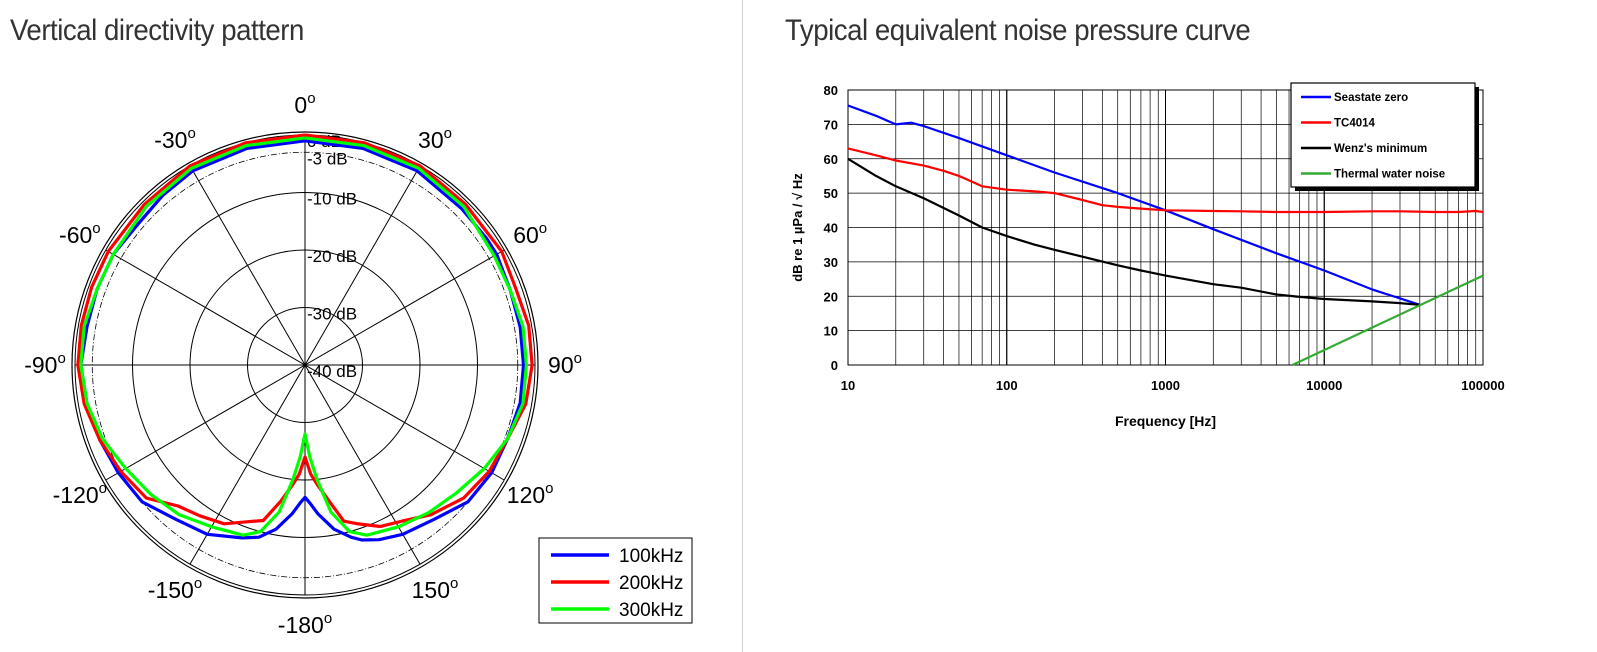 The width and height of the screenshot is (1597, 652). What do you see at coordinates (831, 296) in the screenshot?
I see `noise-y-tick-label: 20` at bounding box center [831, 296].